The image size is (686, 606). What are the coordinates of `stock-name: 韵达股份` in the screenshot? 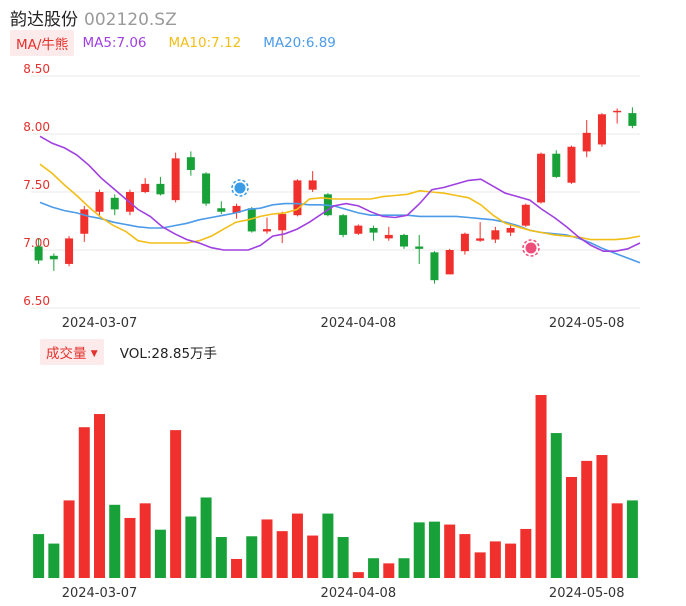 It's located at (44, 20).